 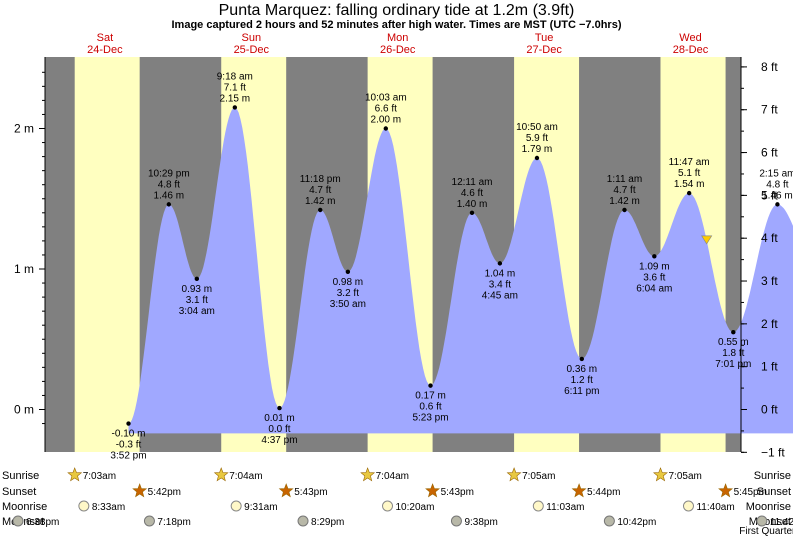 What do you see at coordinates (430, 418) in the screenshot?
I see `tide-label-line: 5:23 pm` at bounding box center [430, 418].